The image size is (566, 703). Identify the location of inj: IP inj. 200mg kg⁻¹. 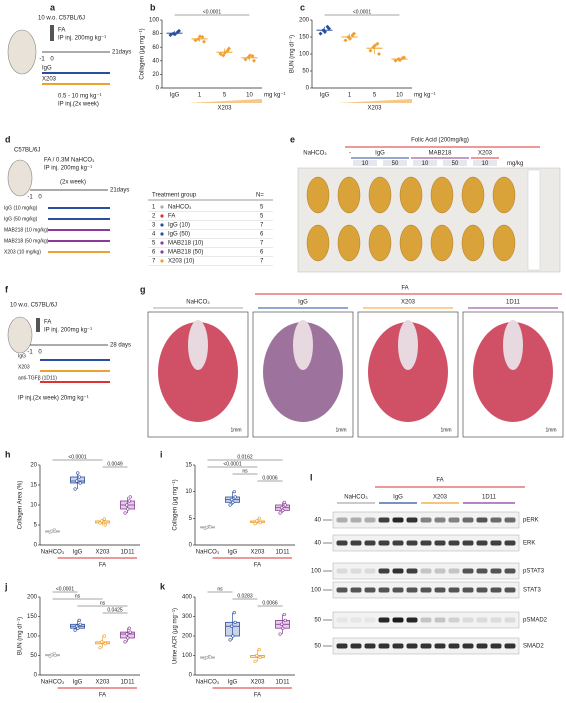
(68, 169).